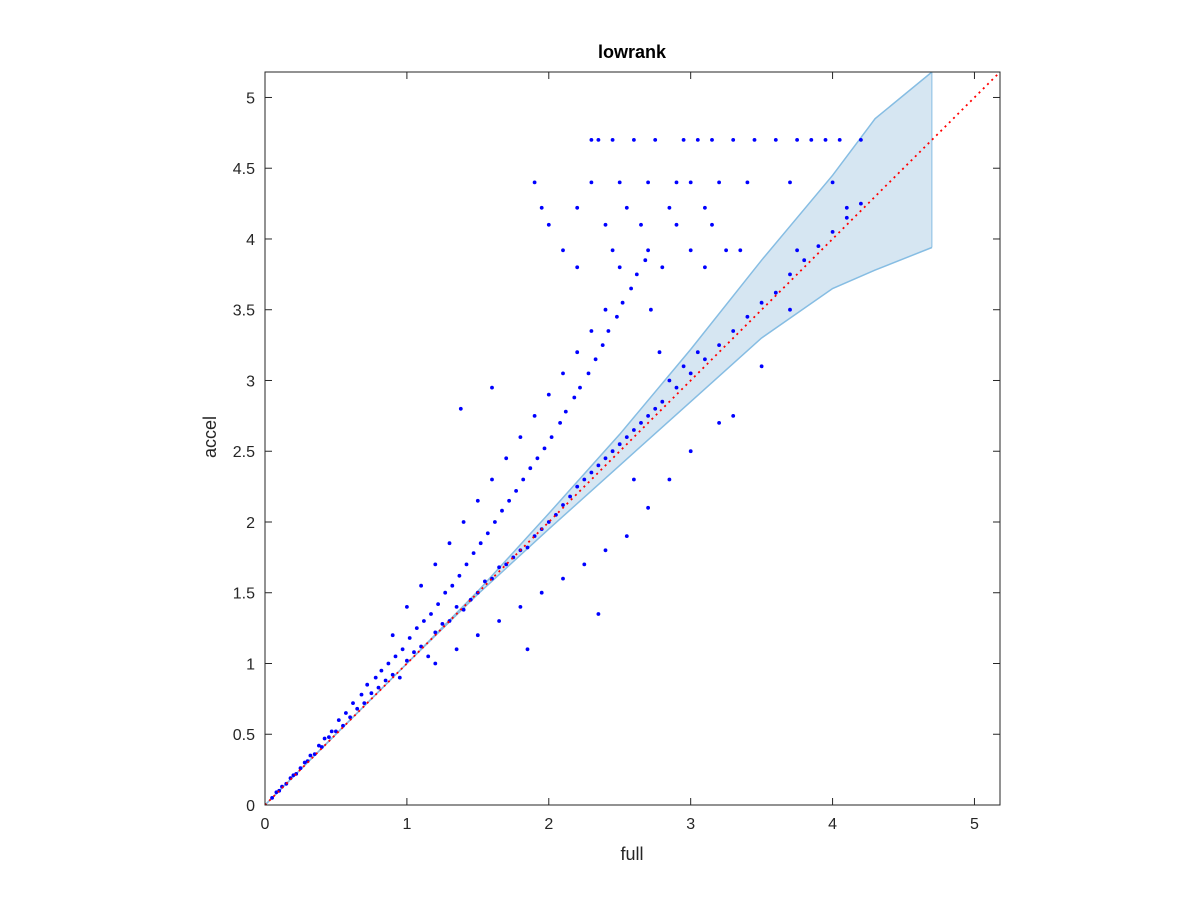 Image resolution: width=1200 pixels, height=900 pixels. Describe the element at coordinates (250, 240) in the screenshot. I see `y-tick-label: 4` at that location.